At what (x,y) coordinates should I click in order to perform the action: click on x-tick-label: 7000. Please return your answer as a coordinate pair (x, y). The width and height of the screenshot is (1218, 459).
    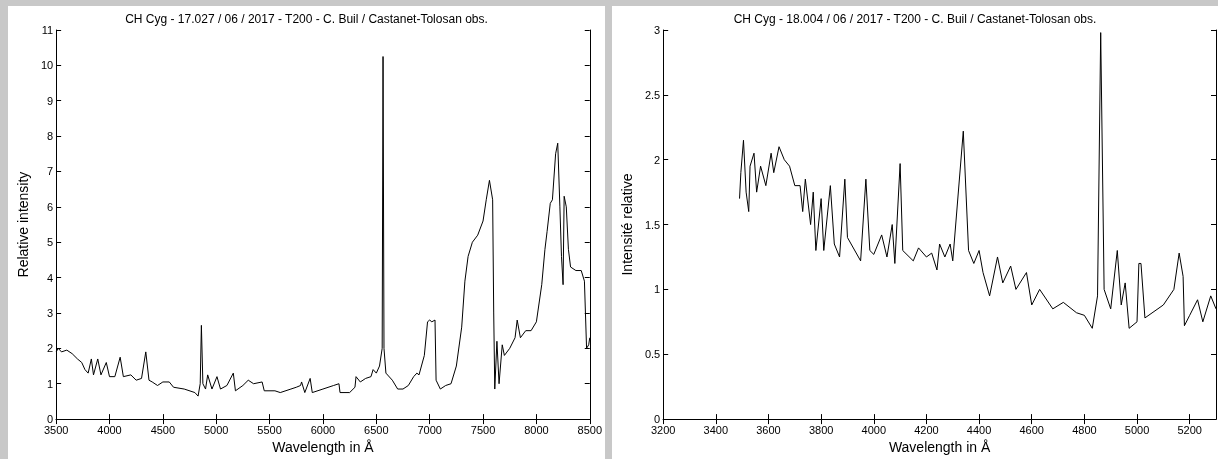
    Looking at the image, I should click on (429, 429).